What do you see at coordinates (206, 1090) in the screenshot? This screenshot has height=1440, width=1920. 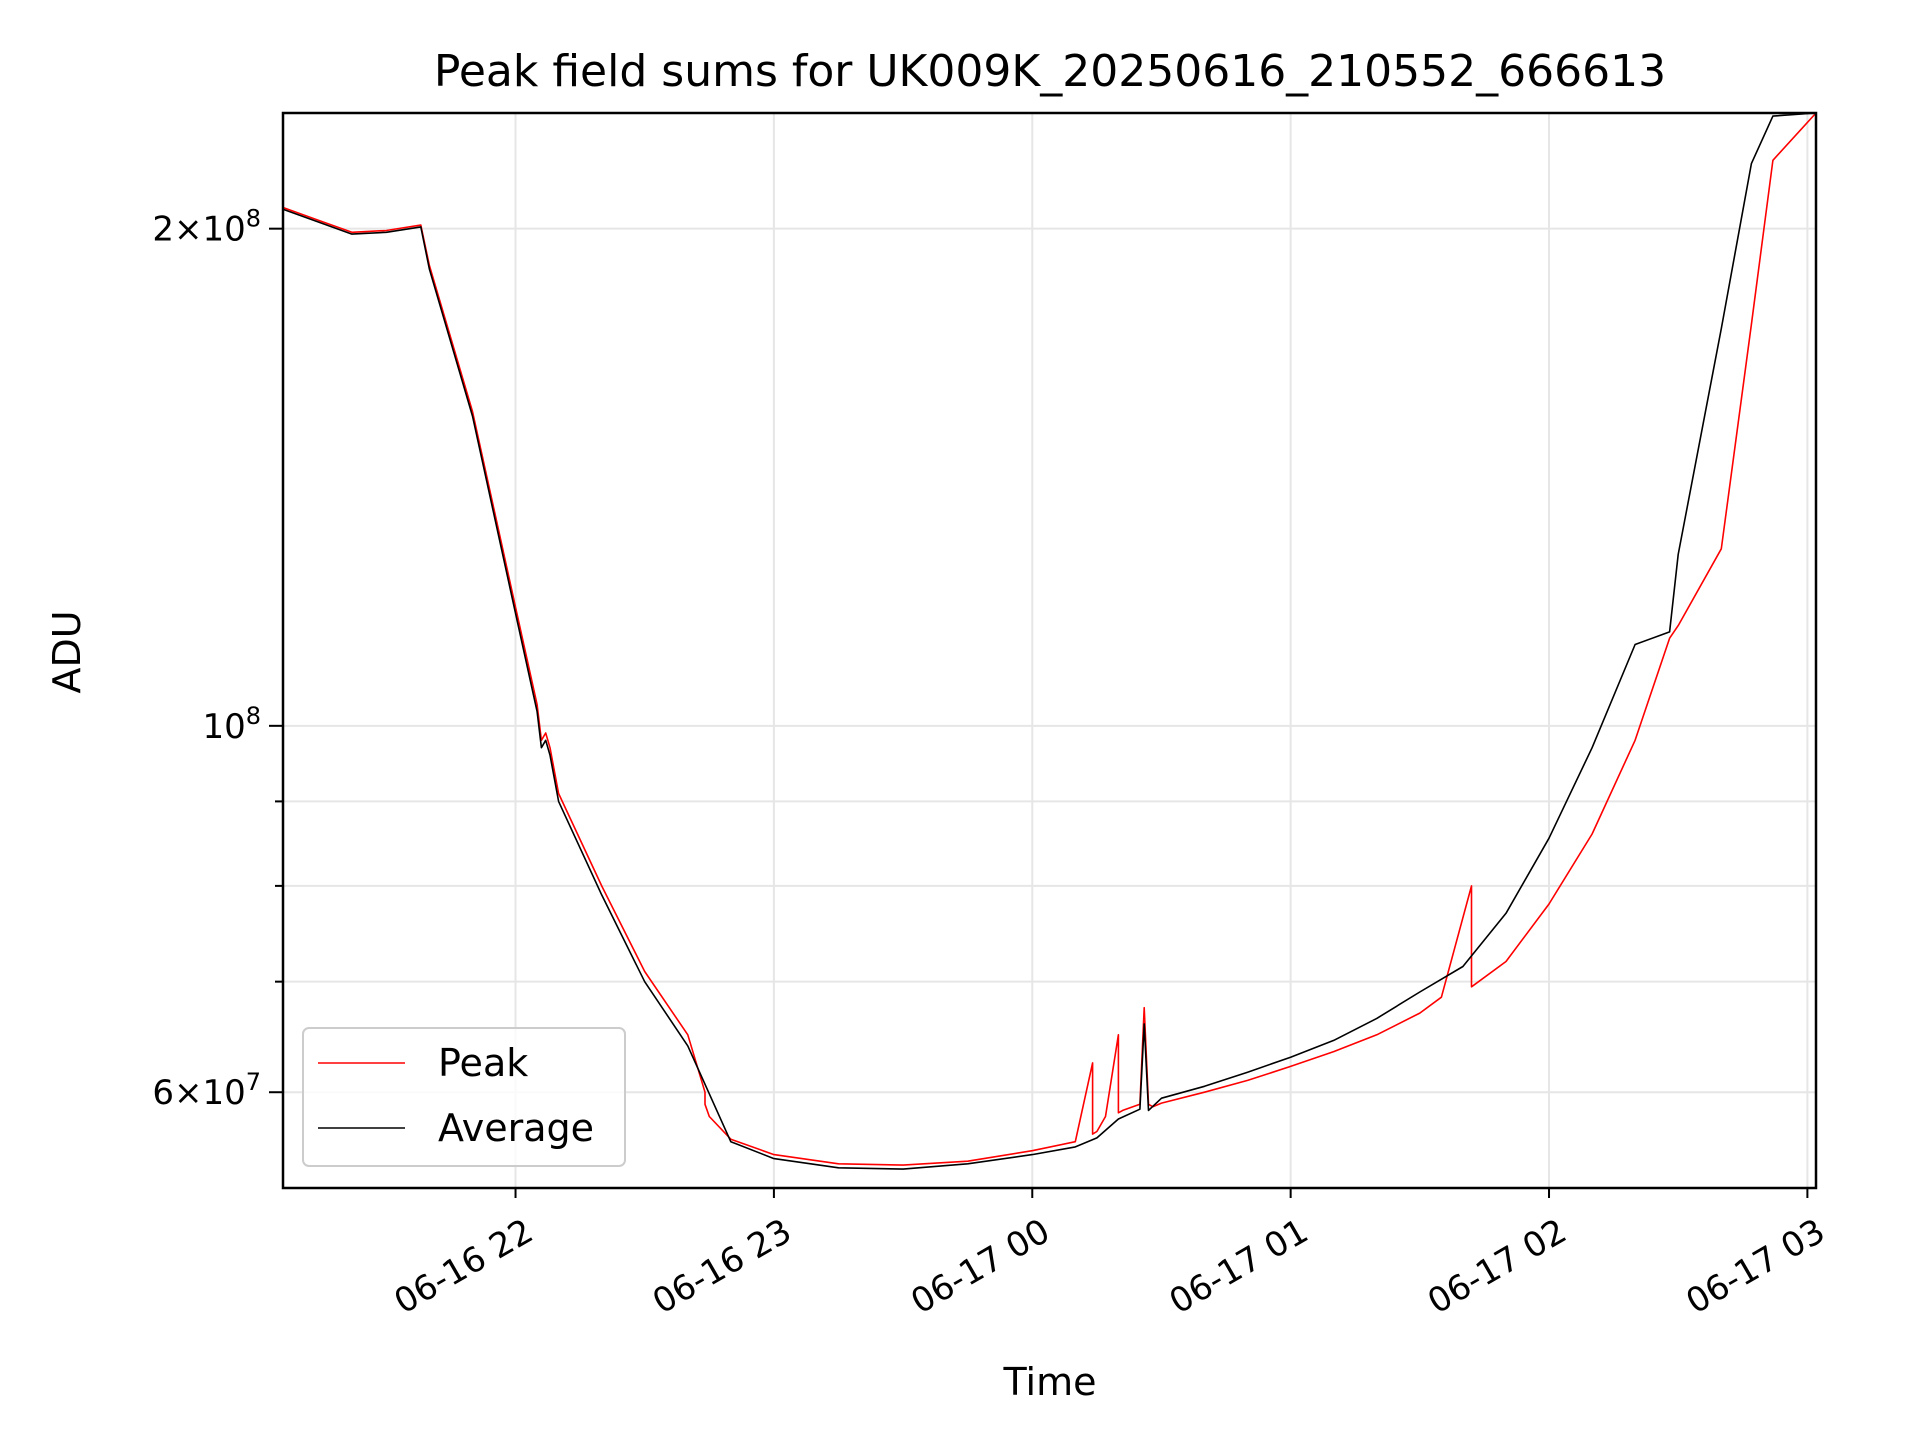 I see `y-tick-label: 6×107` at bounding box center [206, 1090].